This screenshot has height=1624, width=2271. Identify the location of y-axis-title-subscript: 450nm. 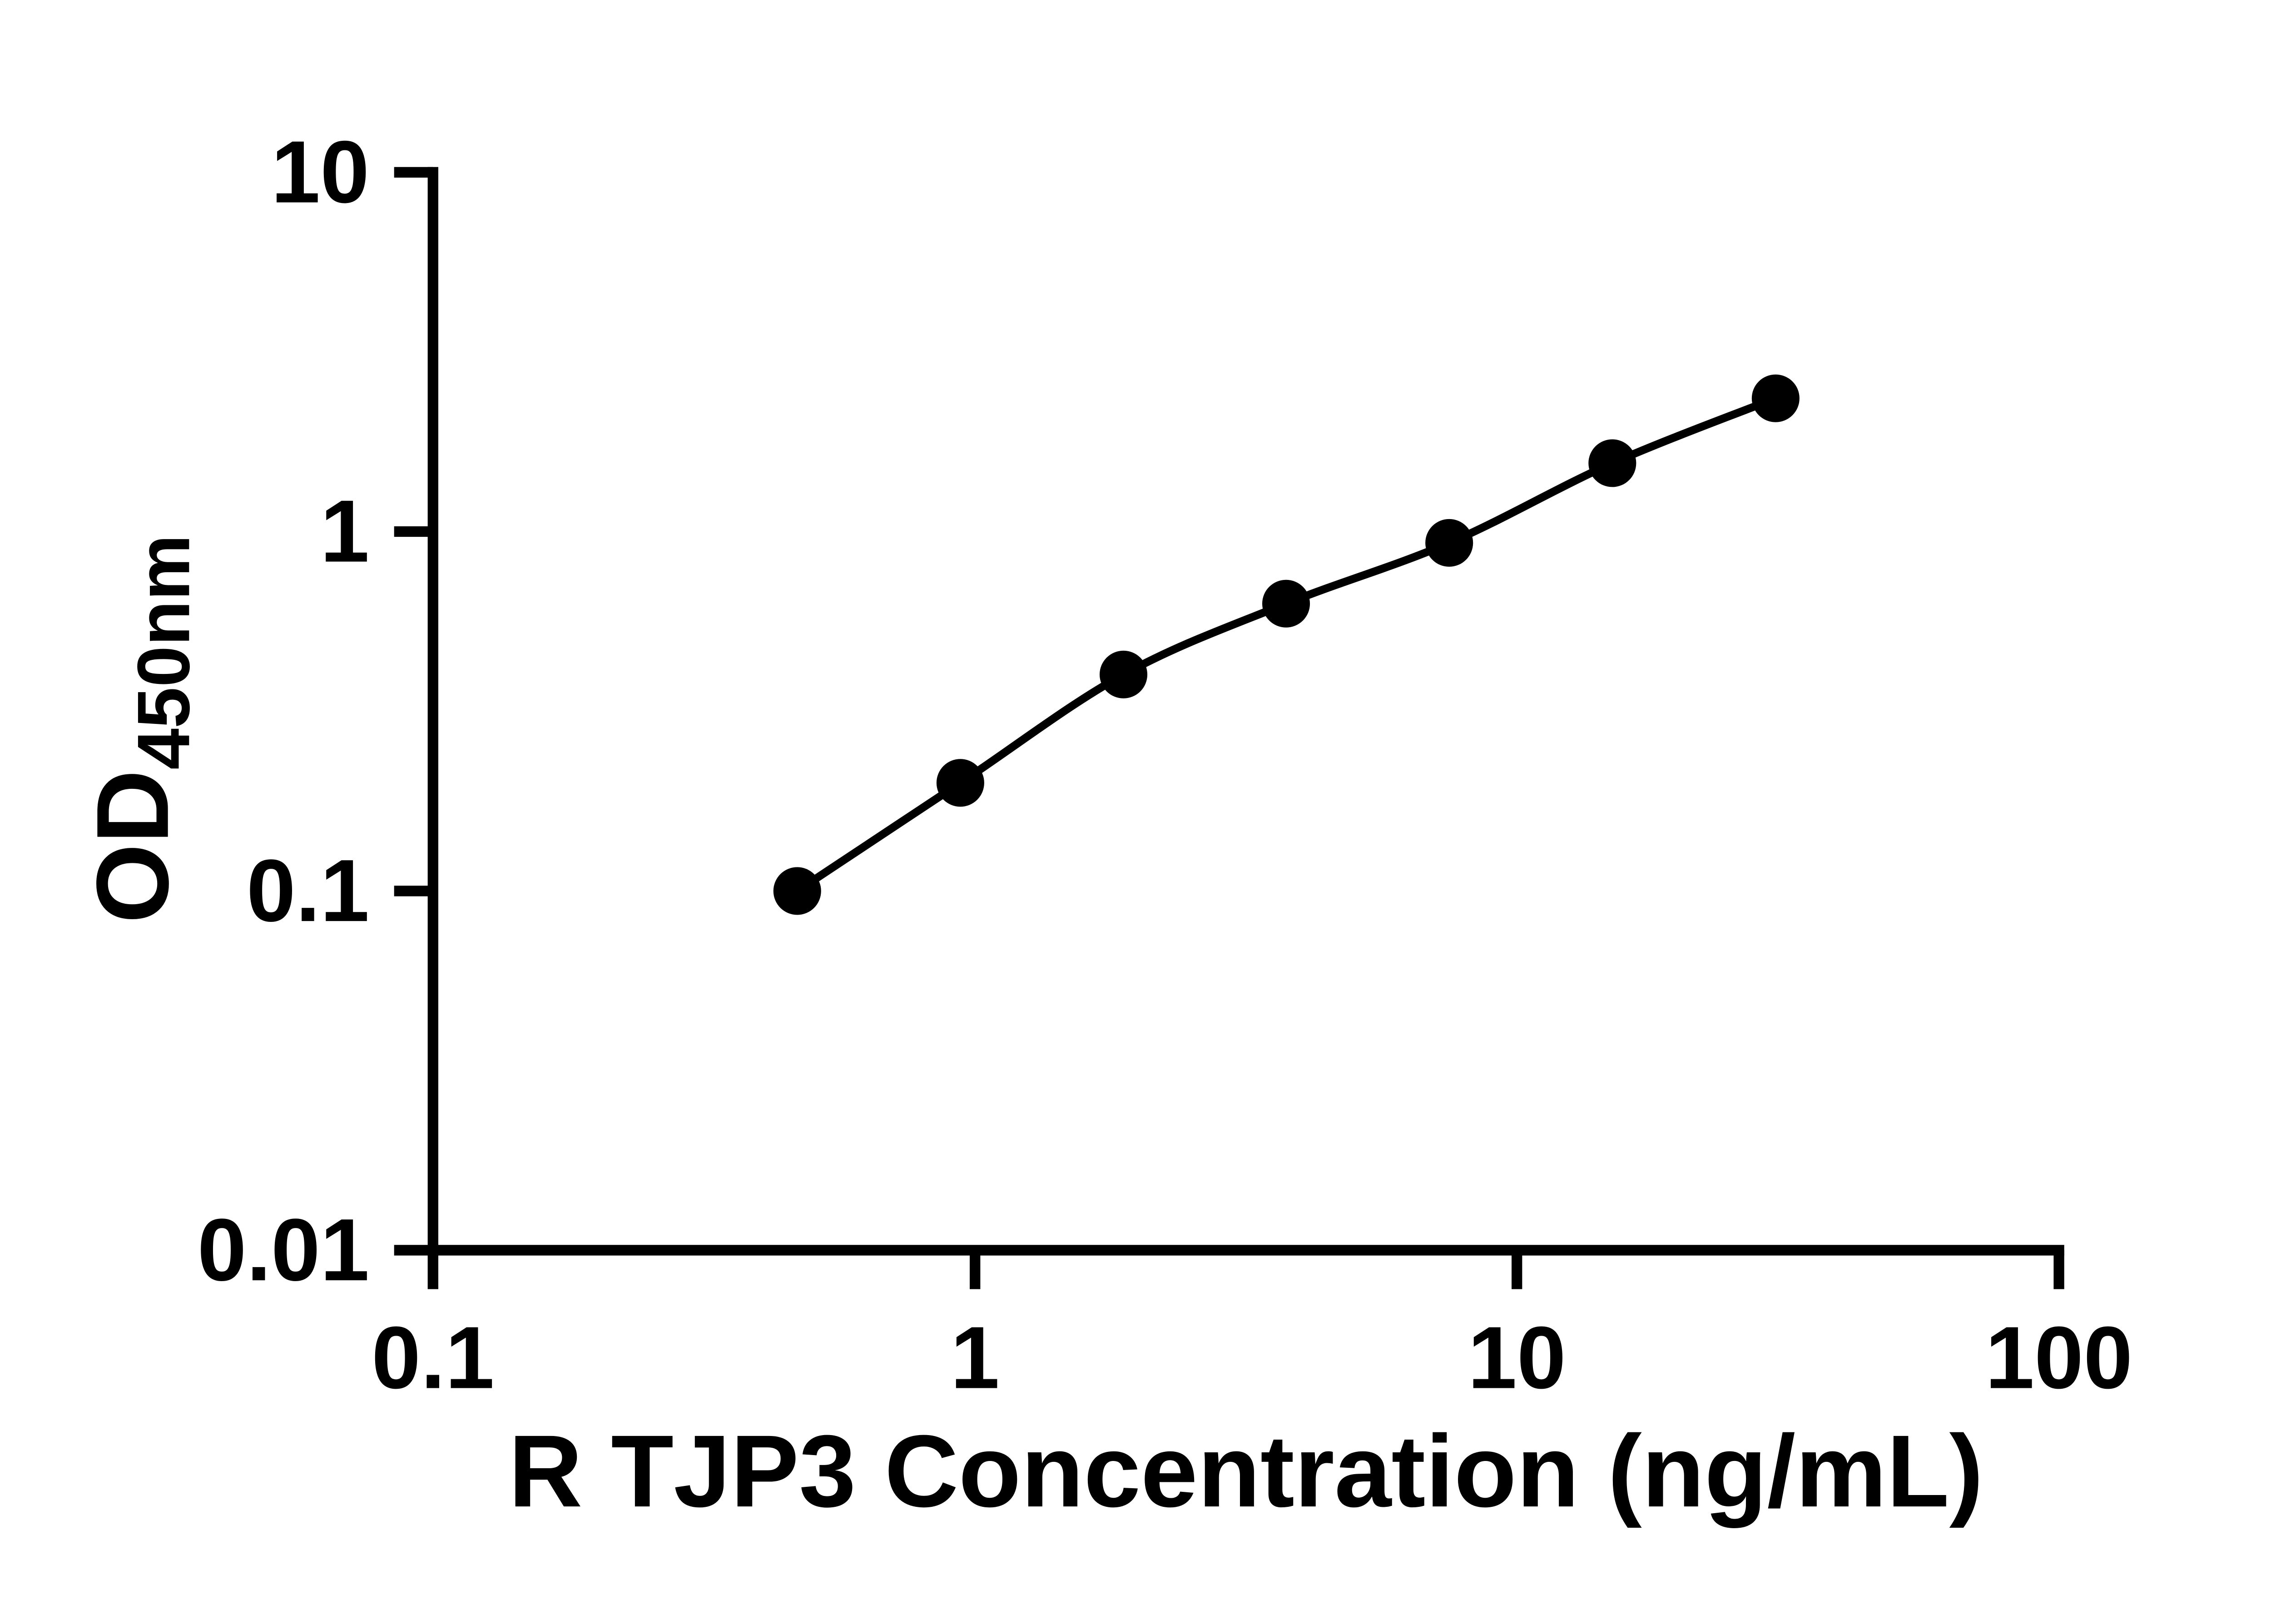
(163, 652).